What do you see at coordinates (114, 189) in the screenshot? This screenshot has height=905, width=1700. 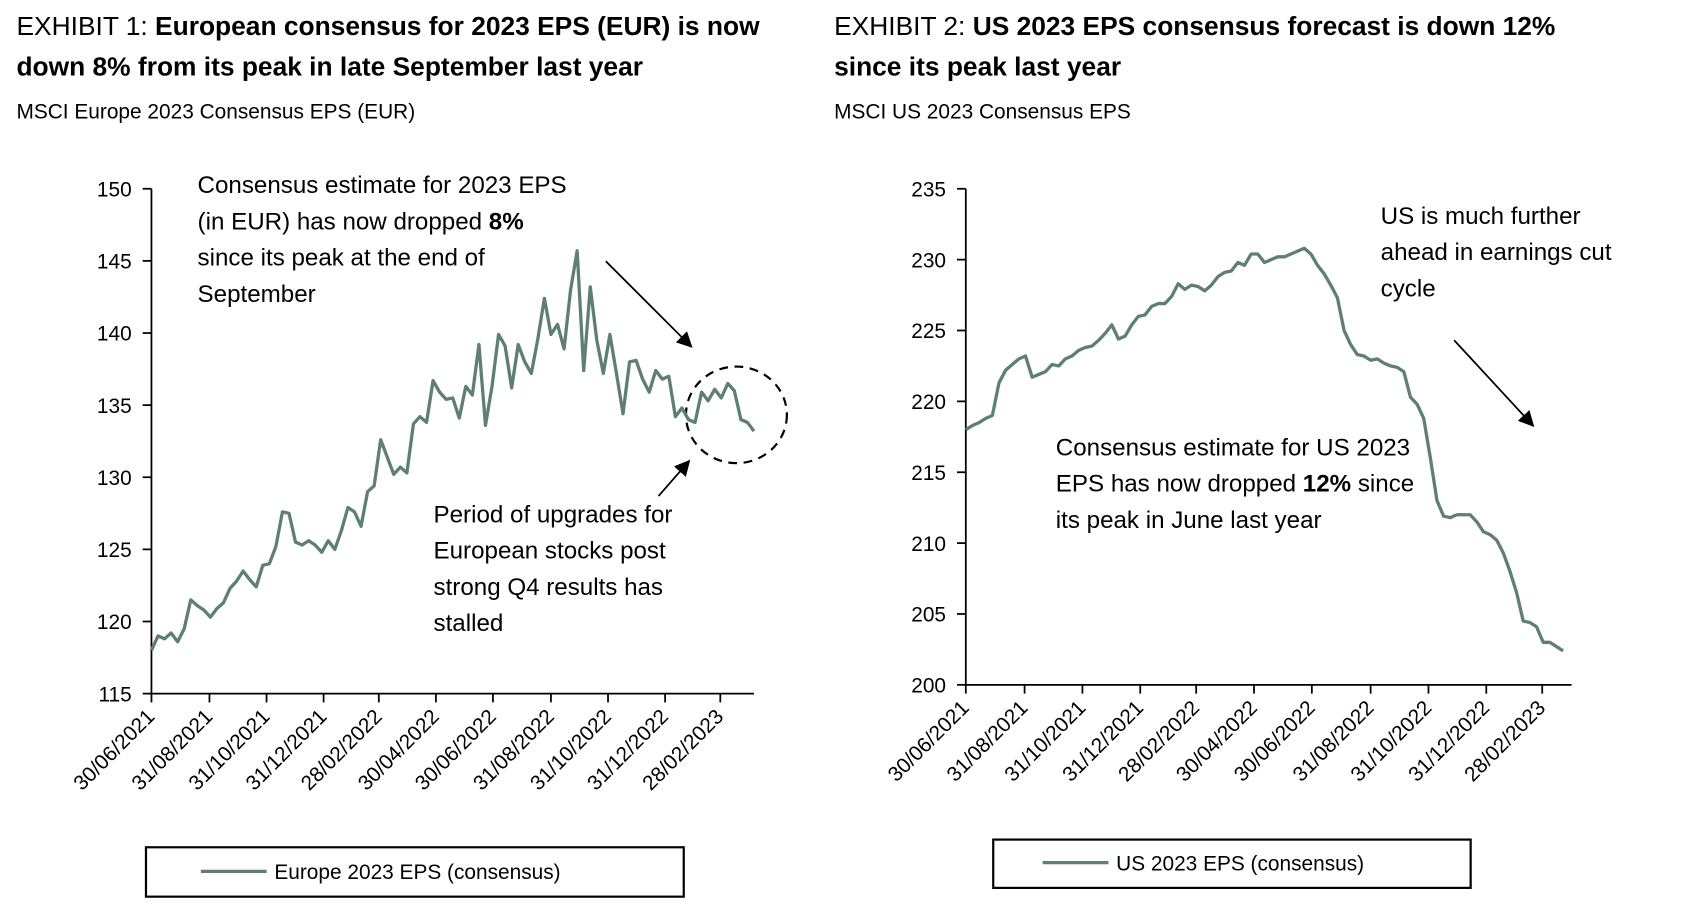 I see `y-tick-label: 150` at bounding box center [114, 189].